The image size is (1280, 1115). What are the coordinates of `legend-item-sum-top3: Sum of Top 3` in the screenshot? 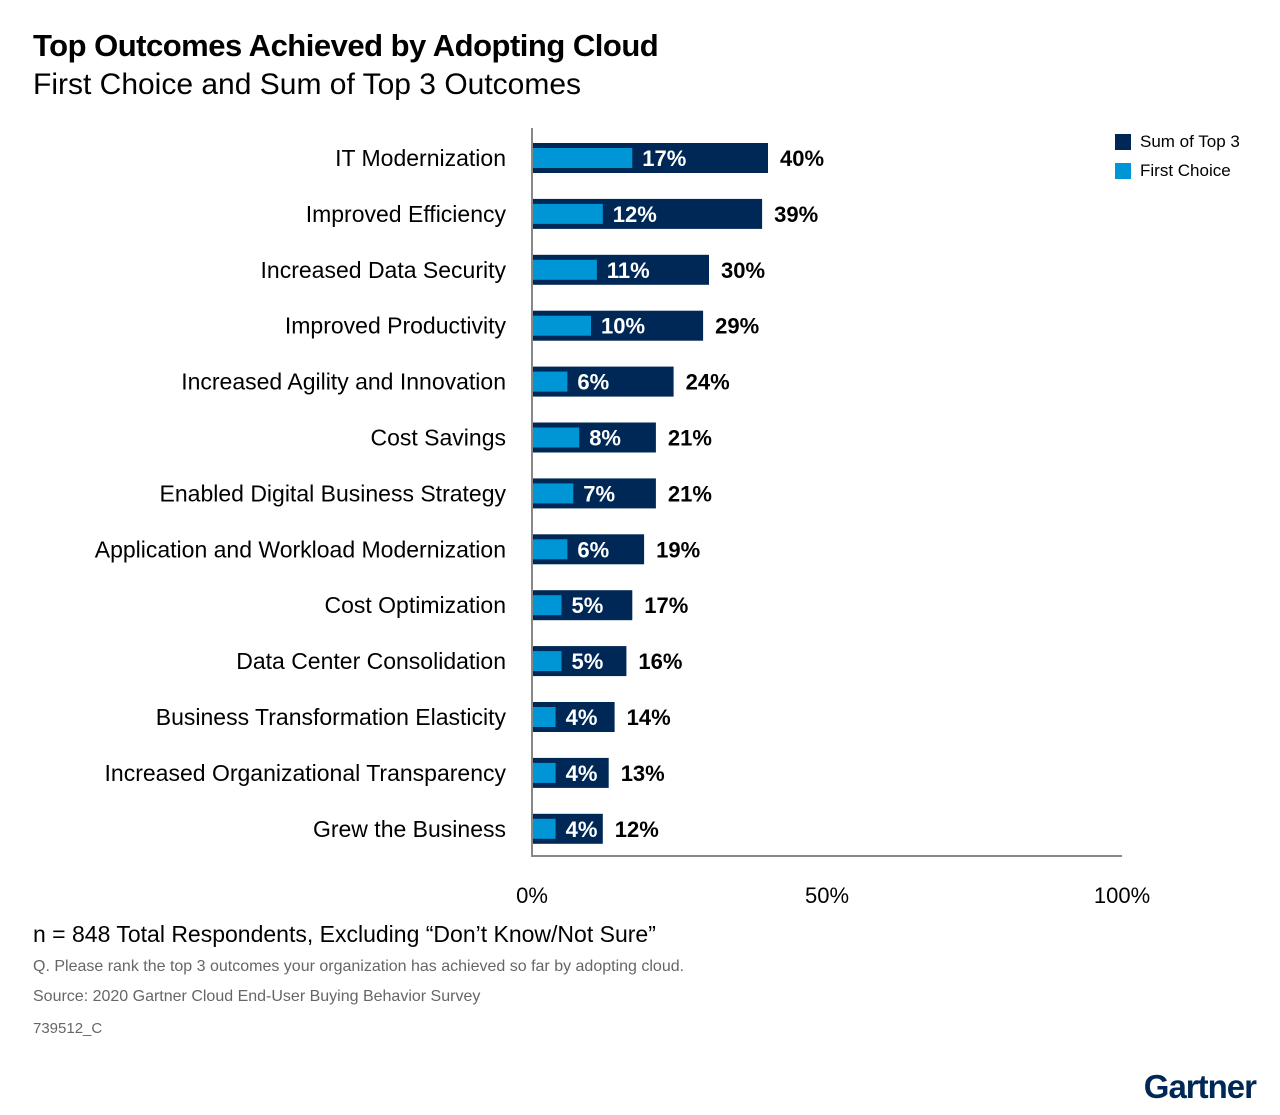 It's located at (1177, 141).